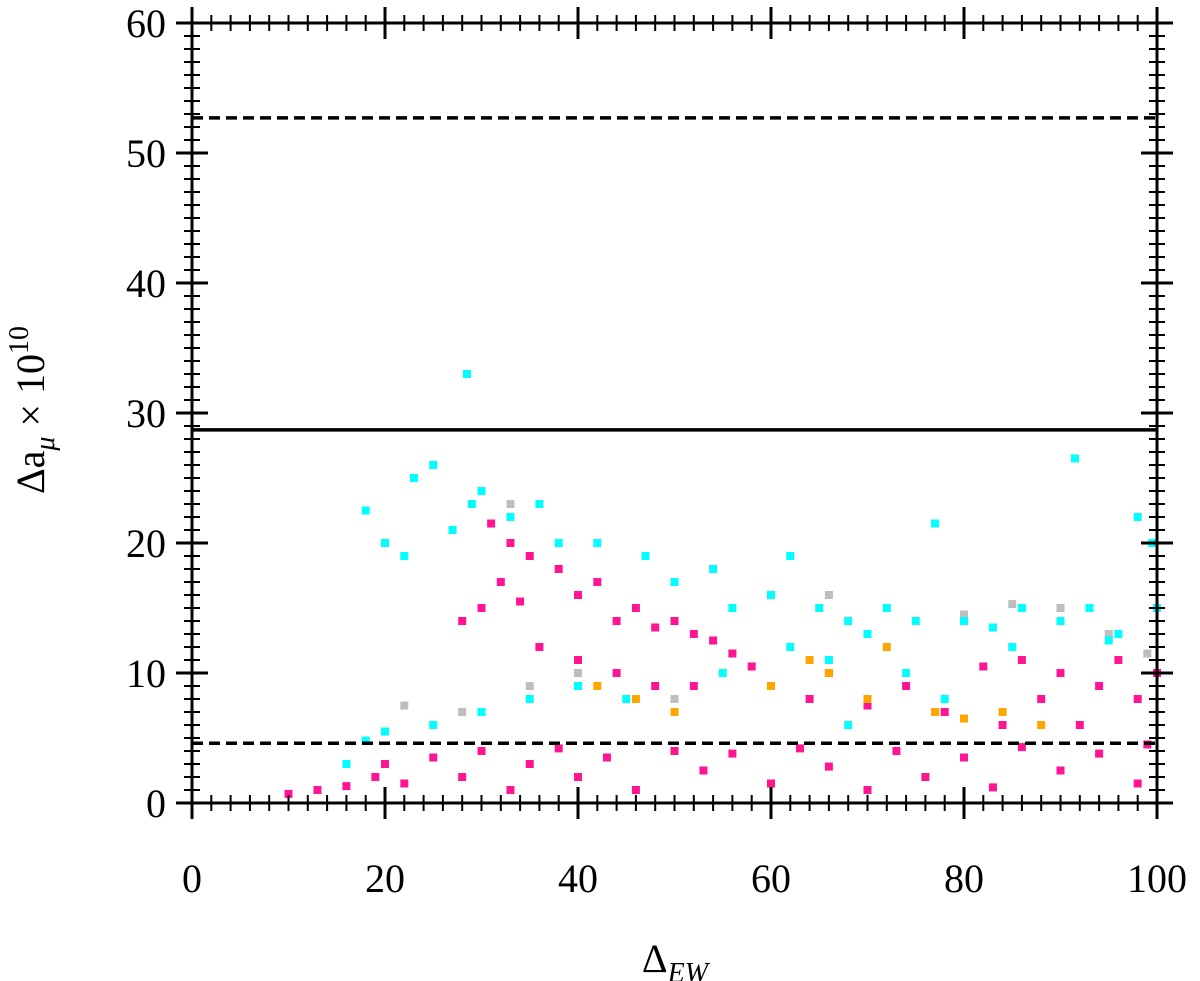 Image resolution: width=1200 pixels, height=981 pixels. What do you see at coordinates (578, 878) in the screenshot?
I see `x-tick-label: 40` at bounding box center [578, 878].